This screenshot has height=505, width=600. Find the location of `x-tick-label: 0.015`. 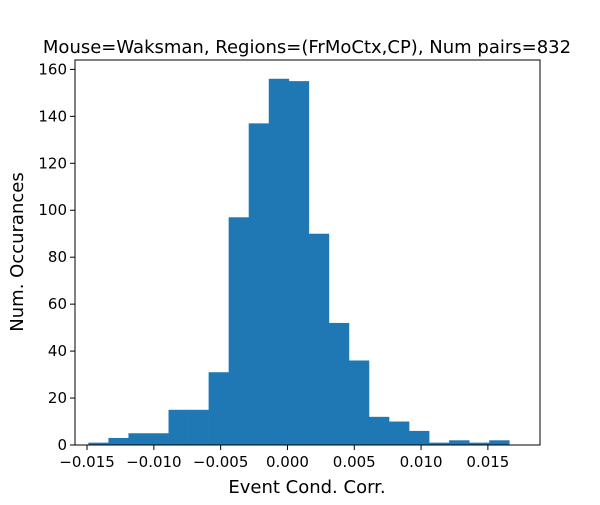

x-tick-label: 0.015 is located at coordinates (487, 462).